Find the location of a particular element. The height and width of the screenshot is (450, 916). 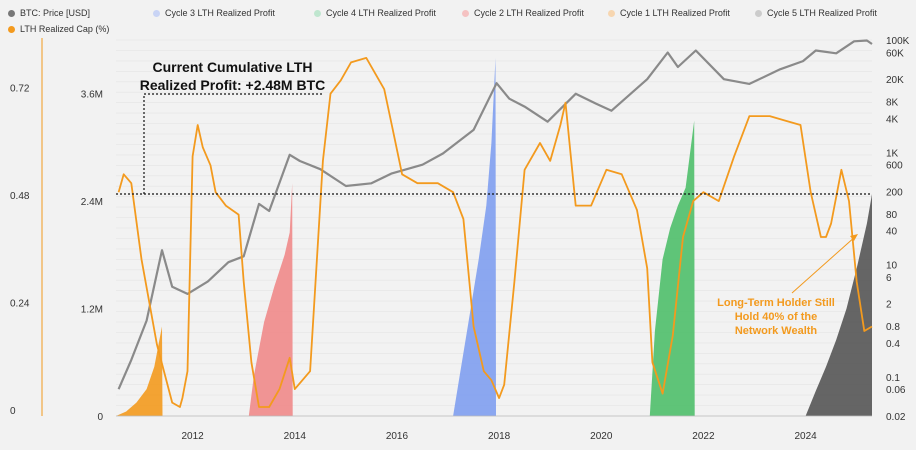

legend-item: Cycle 1 LTH Realized Profit is located at coordinates (669, 13).